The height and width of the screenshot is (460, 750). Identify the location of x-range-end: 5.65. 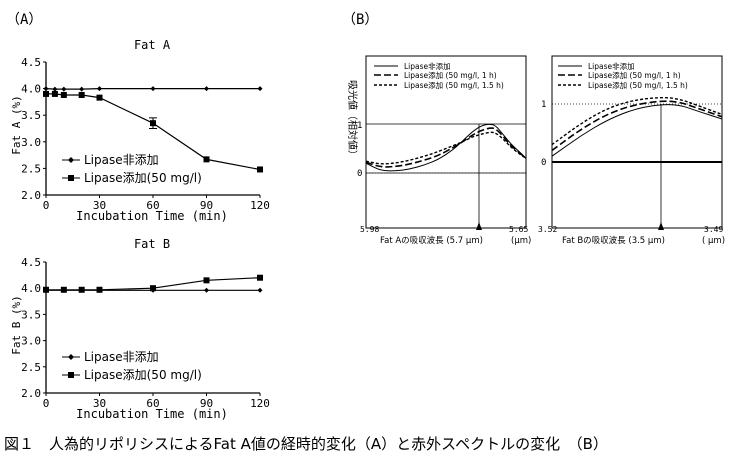
(518, 229).